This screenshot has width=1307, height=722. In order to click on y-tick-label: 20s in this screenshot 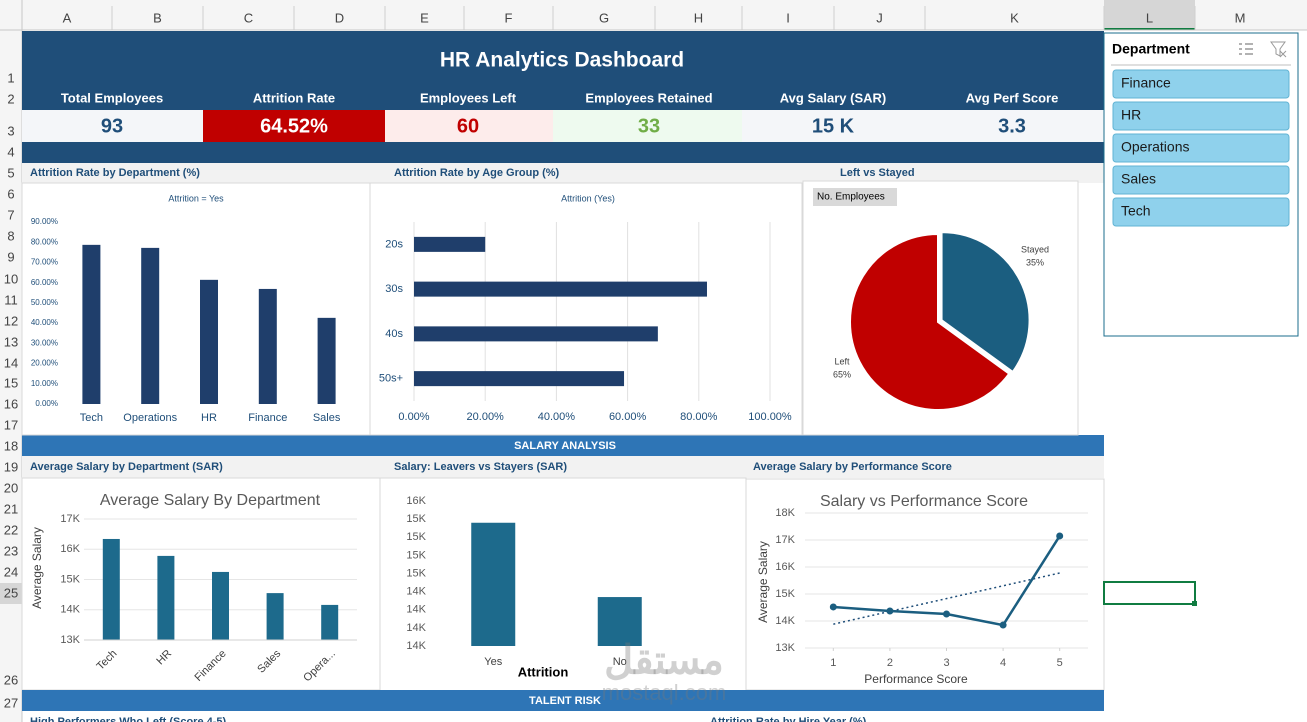, I will do `click(394, 244)`.